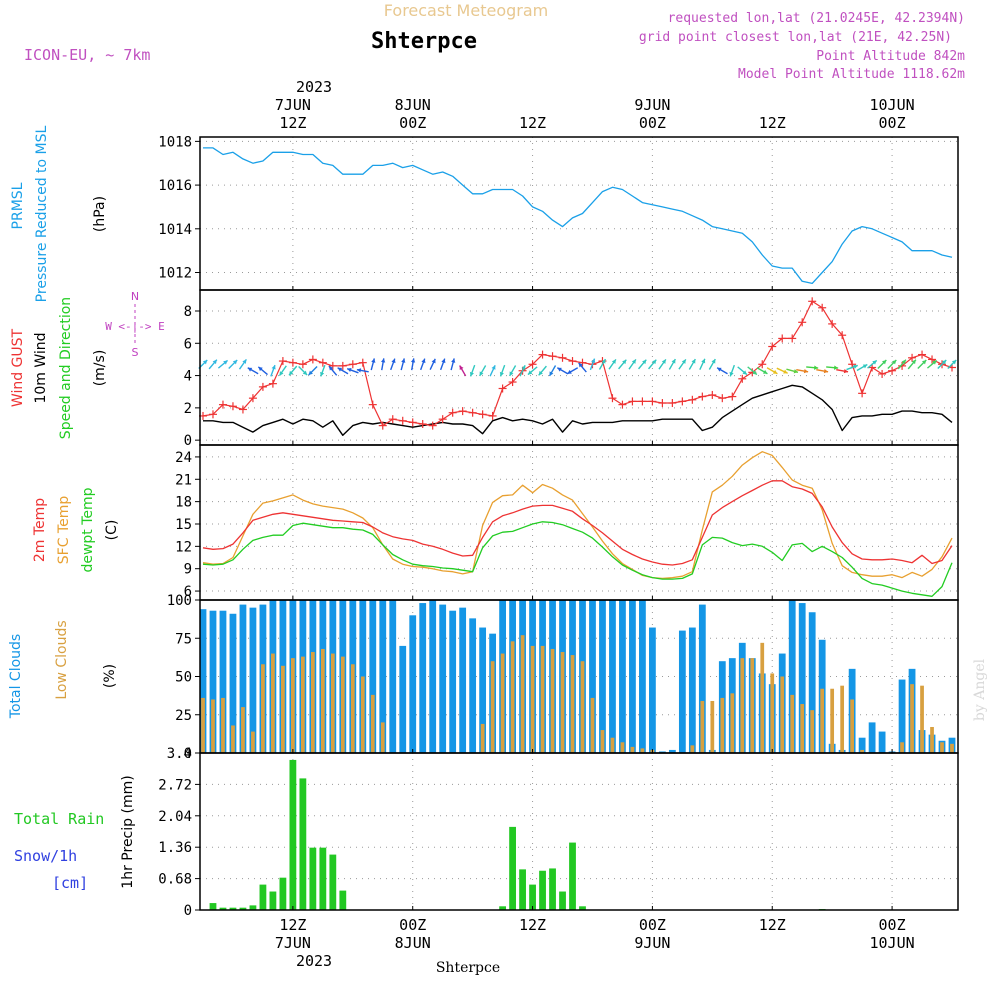 The image size is (1000, 1005). I want to click on top-date-label: 9JUN, so click(652, 105).